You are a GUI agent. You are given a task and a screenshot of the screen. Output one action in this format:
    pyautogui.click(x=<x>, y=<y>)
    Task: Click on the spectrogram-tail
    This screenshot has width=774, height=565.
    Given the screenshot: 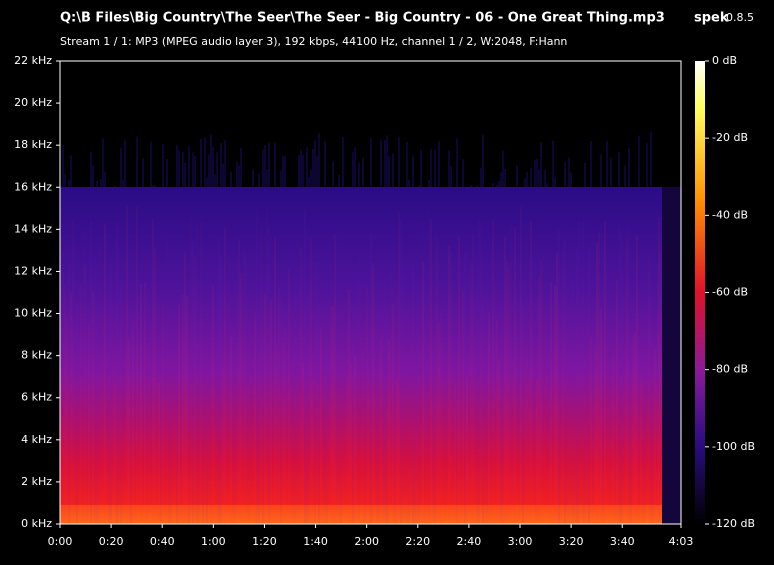 What is the action you would take?
    pyautogui.click(x=671, y=355)
    